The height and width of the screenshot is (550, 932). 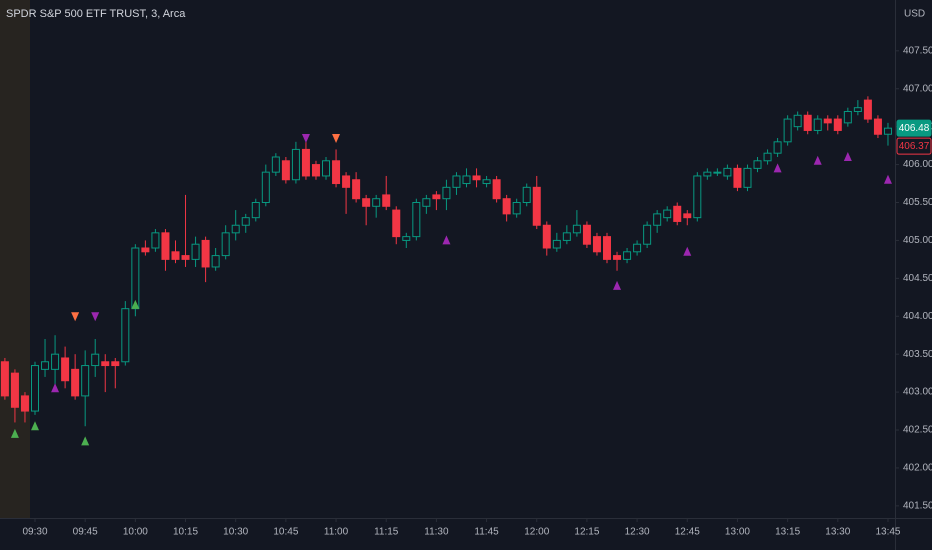 I want to click on x-tick-label: 11:00, so click(x=336, y=532).